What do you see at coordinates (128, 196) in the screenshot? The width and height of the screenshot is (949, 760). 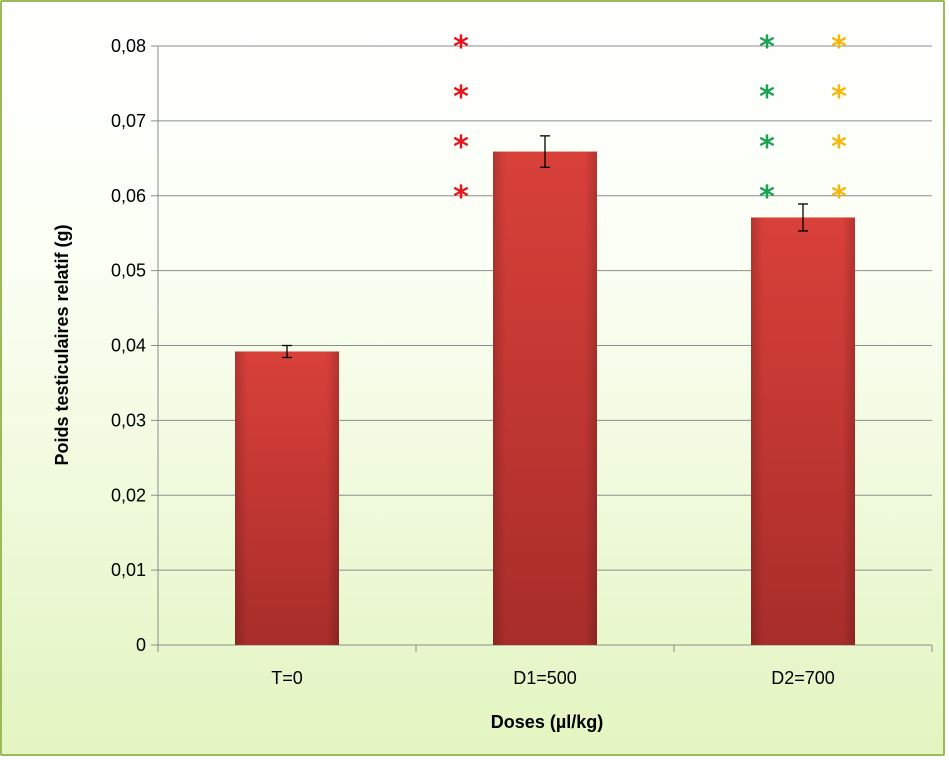 I see `y-tick-label: 0,06` at bounding box center [128, 196].